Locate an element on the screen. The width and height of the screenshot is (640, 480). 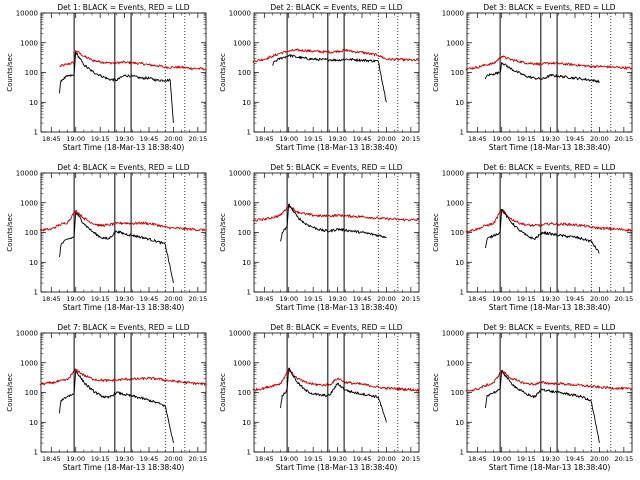
panel-title: Det 5: BLACK = Events, RED = LLD is located at coordinates (336, 167).